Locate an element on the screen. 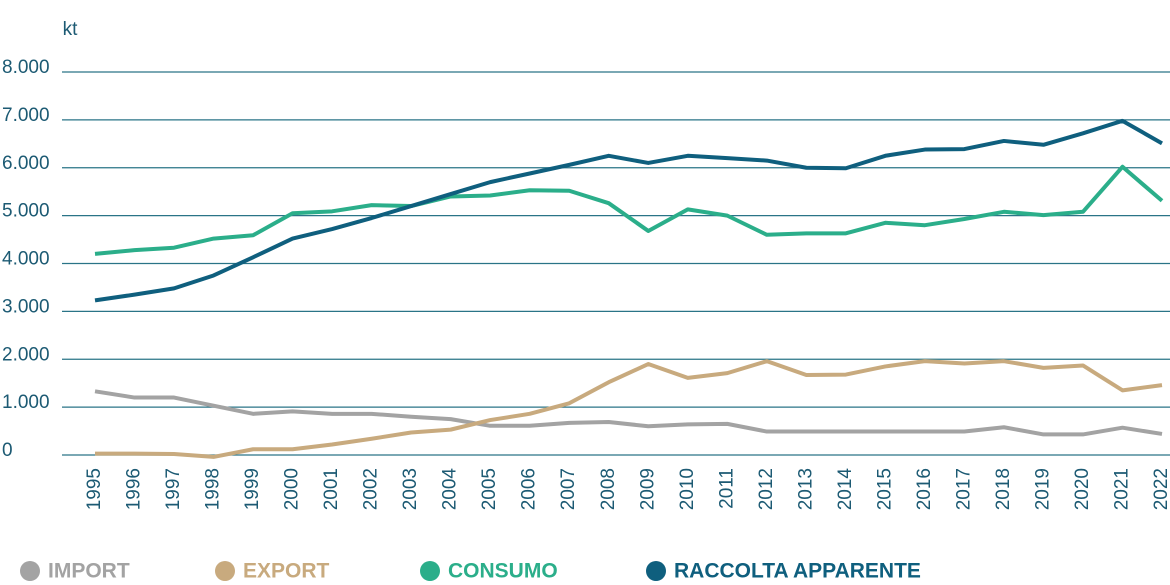  x-tick-label: 1996 is located at coordinates (134, 489).